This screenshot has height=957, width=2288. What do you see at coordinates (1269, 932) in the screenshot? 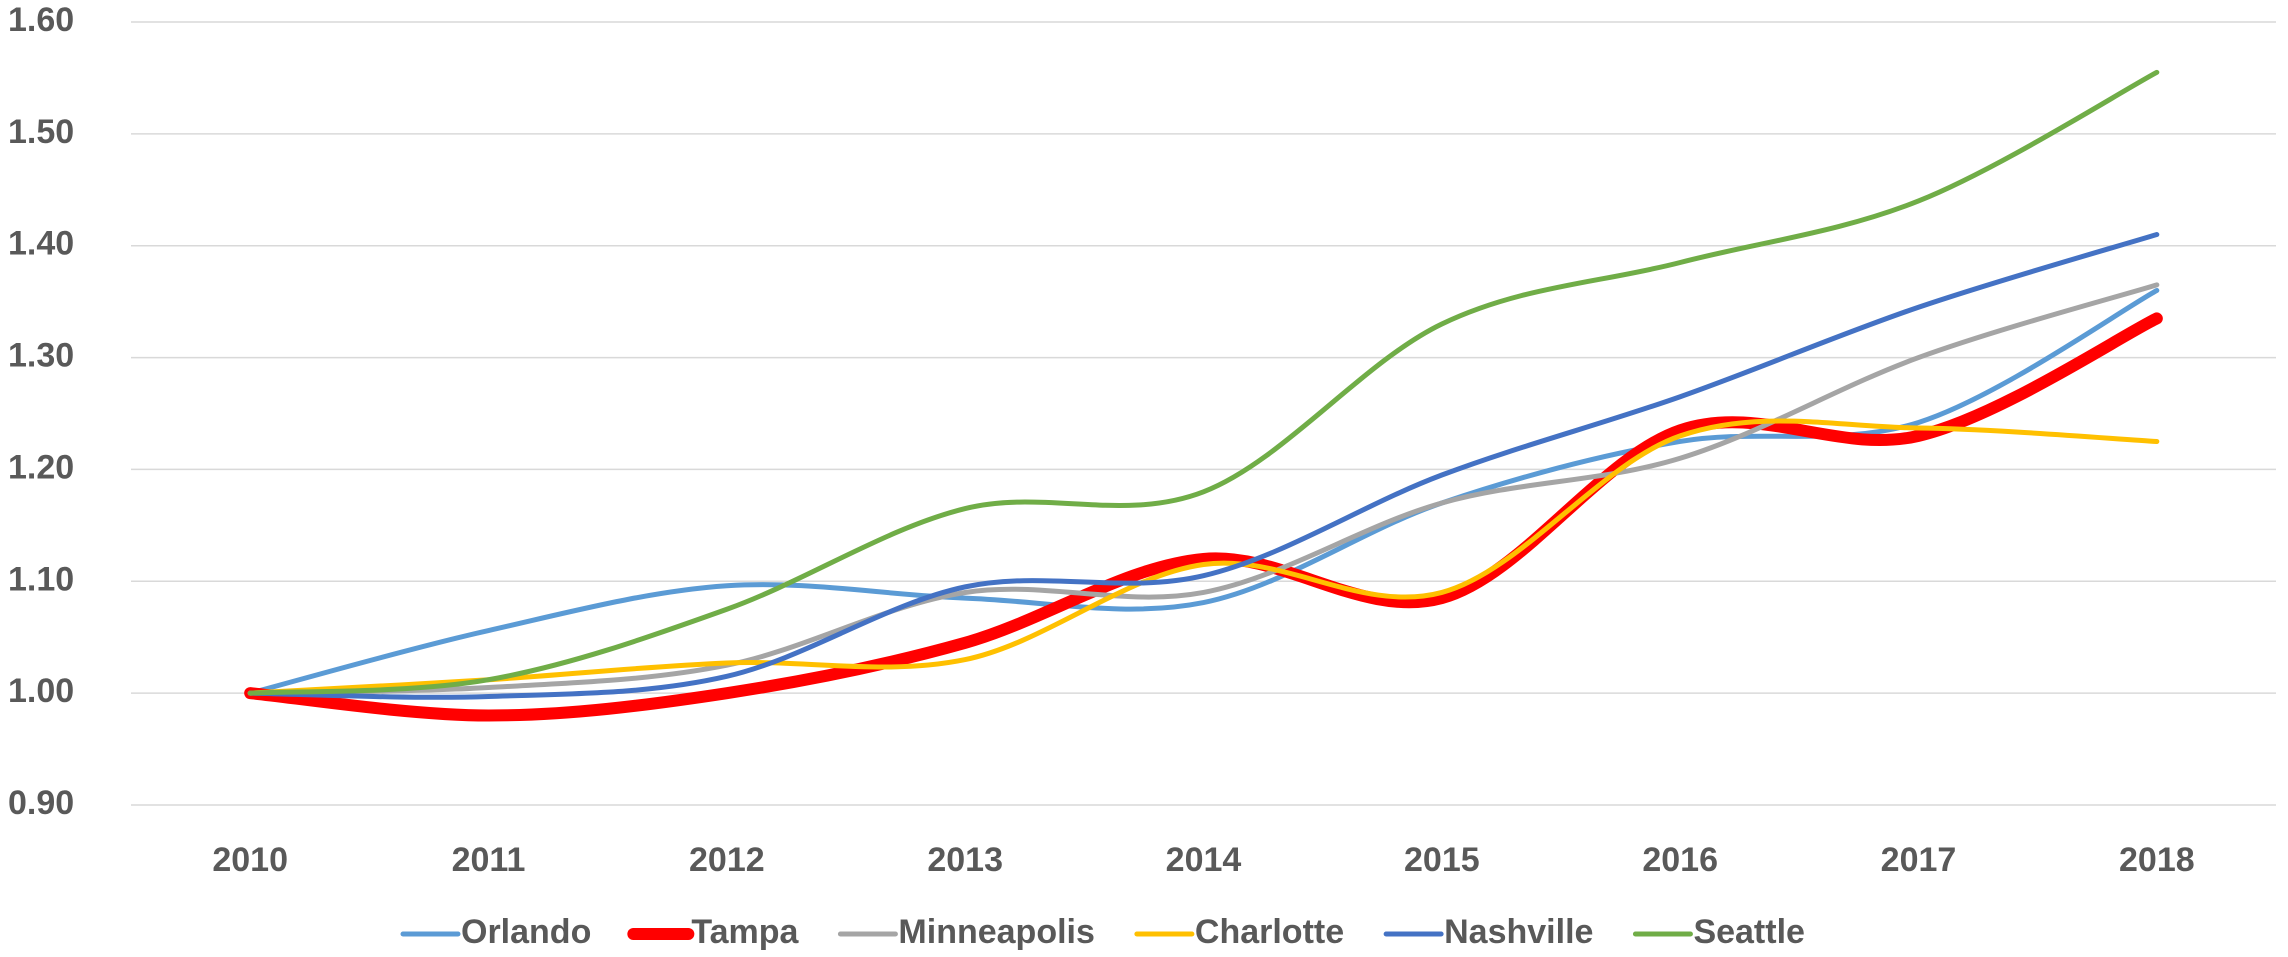
I see `legend-label: Charlotte` at bounding box center [1269, 932].